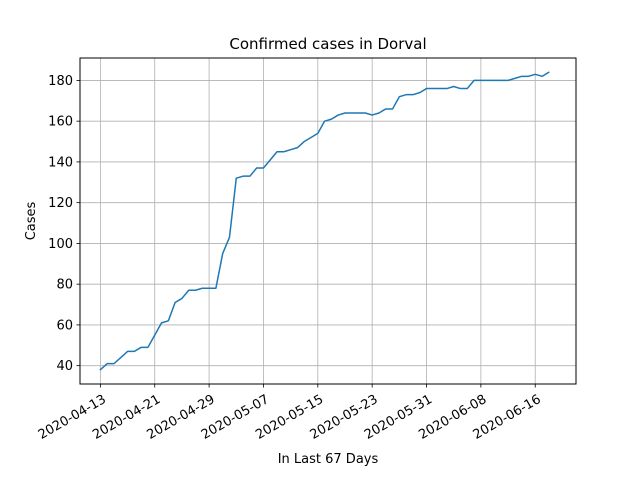 The width and height of the screenshot is (640, 480). I want to click on y-tick-label: 120, so click(60, 203).